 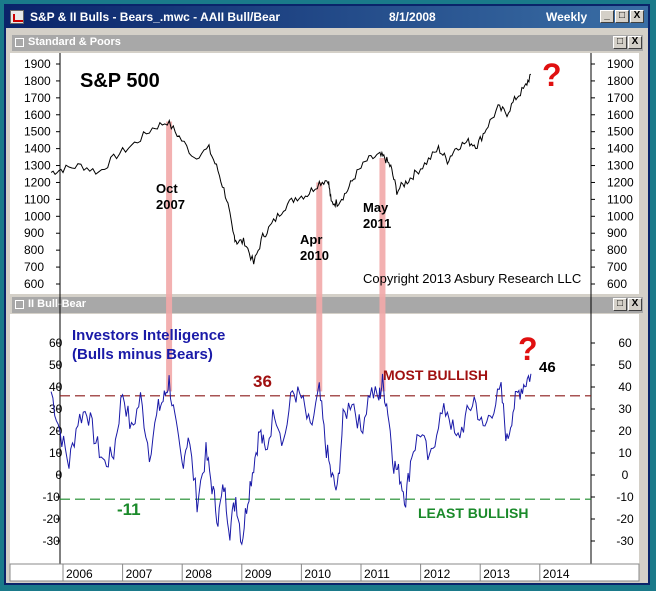 What do you see at coordinates (615, 439) in the screenshot?
I see `ii-right-axis-area` at bounding box center [615, 439].